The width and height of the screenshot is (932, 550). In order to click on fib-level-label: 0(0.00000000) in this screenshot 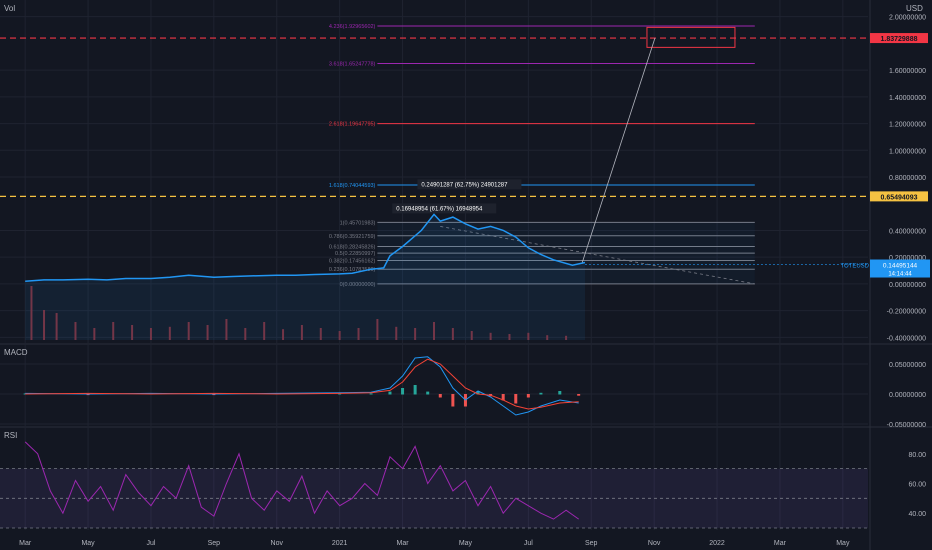, I will do `click(358, 285)`.